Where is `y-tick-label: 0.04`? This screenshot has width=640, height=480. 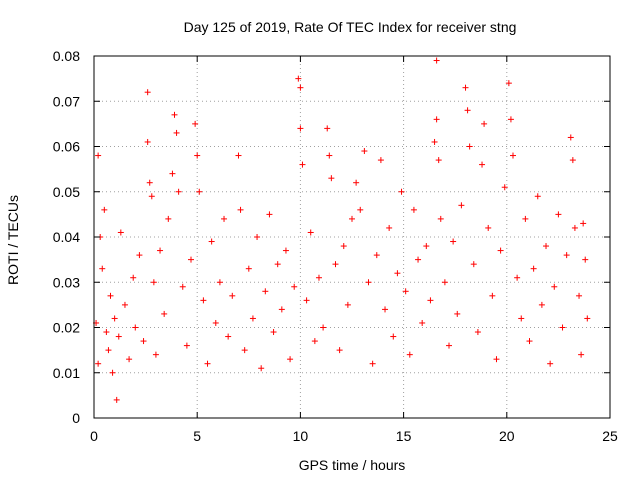 y-tick-label: 0.04 is located at coordinates (66, 237).